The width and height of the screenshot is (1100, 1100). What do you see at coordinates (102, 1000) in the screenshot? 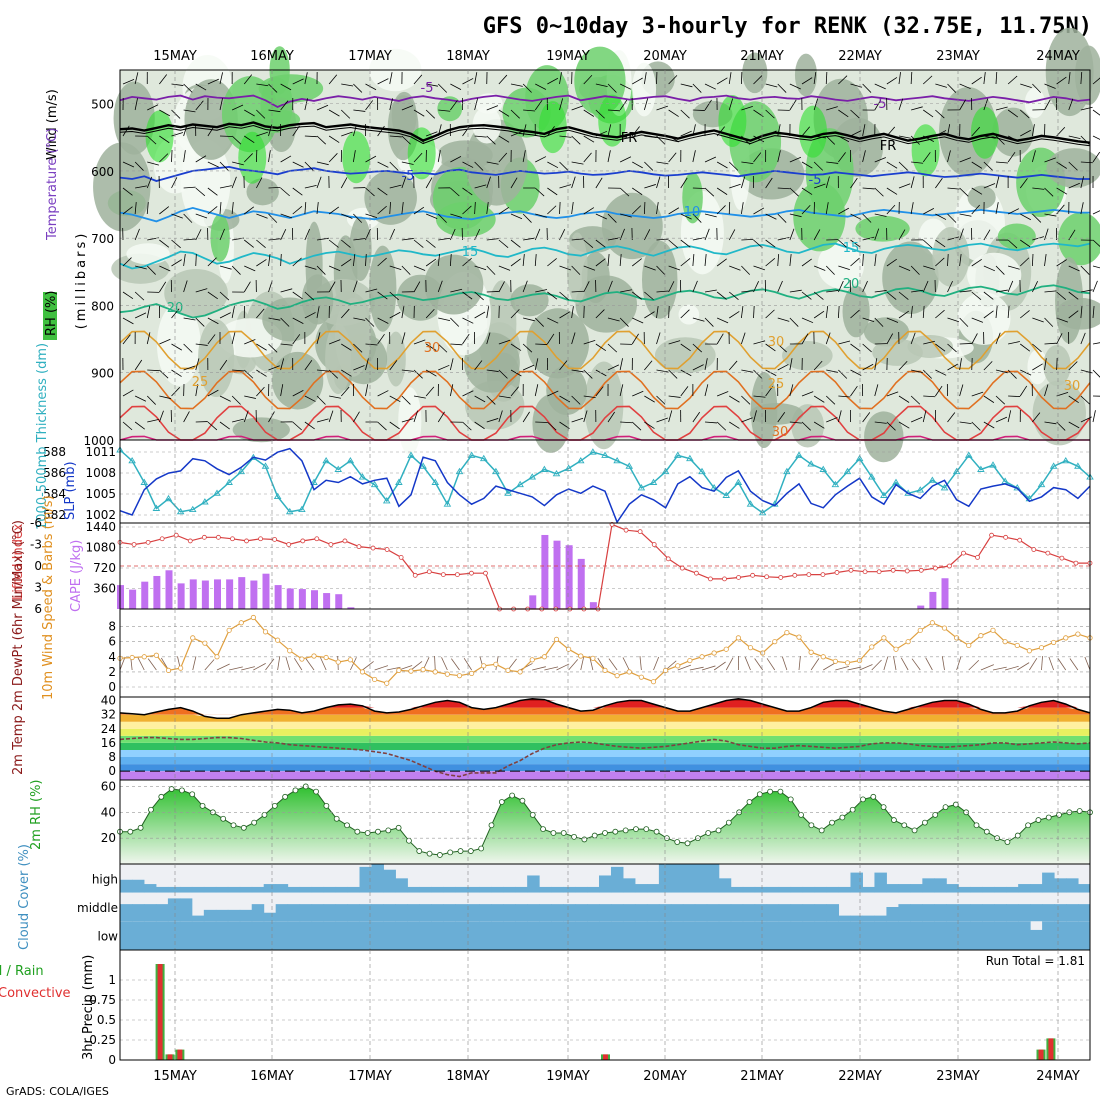
I see `precip-tick-label: 0.75` at bounding box center [102, 1000].